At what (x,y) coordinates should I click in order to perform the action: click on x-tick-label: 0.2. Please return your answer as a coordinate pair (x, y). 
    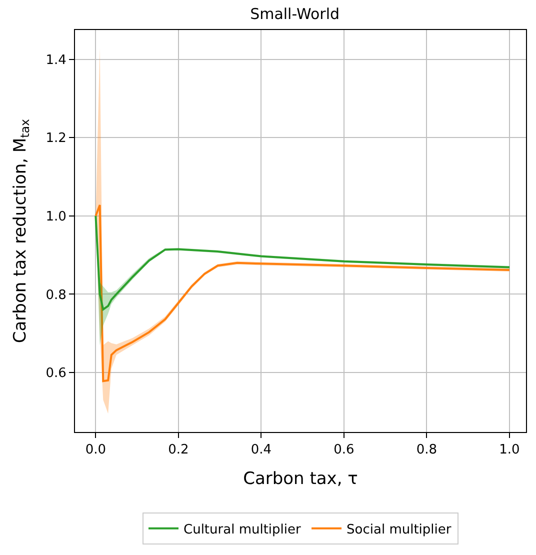
    Looking at the image, I should click on (178, 450).